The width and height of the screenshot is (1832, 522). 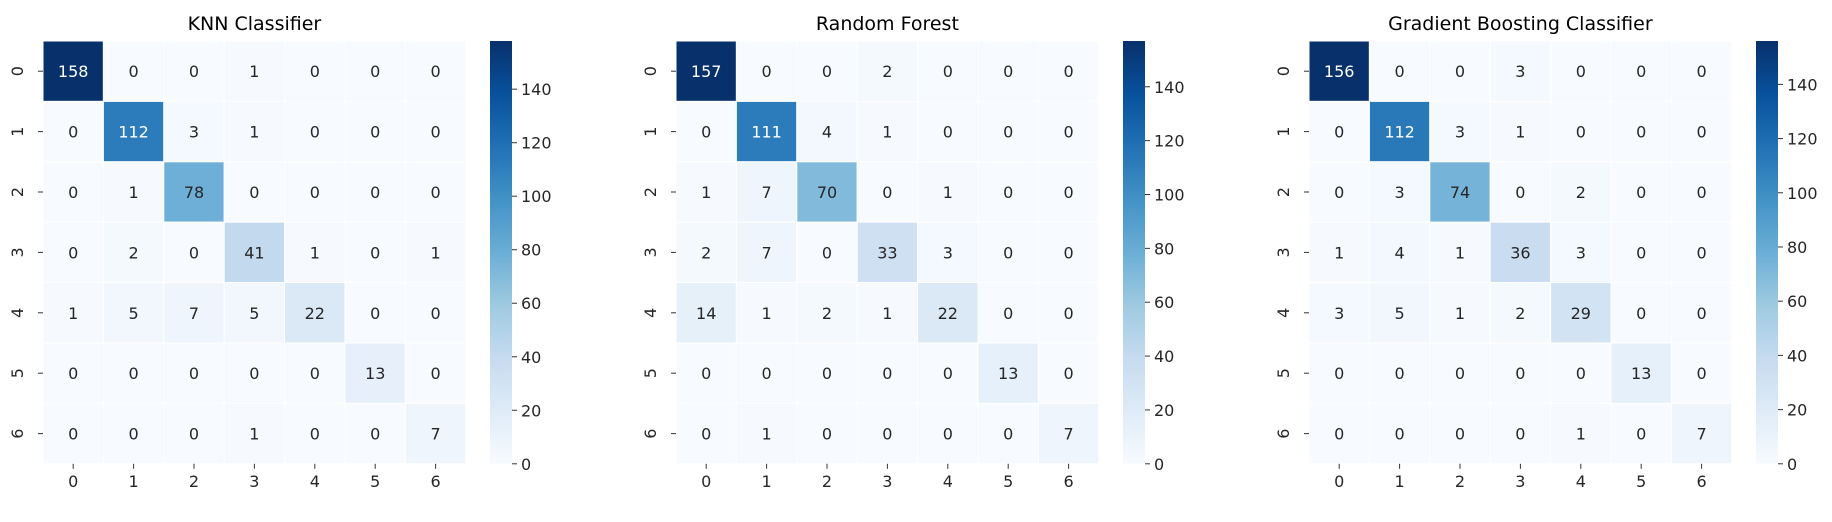 I want to click on cell-value-label: 36, so click(x=1520, y=252).